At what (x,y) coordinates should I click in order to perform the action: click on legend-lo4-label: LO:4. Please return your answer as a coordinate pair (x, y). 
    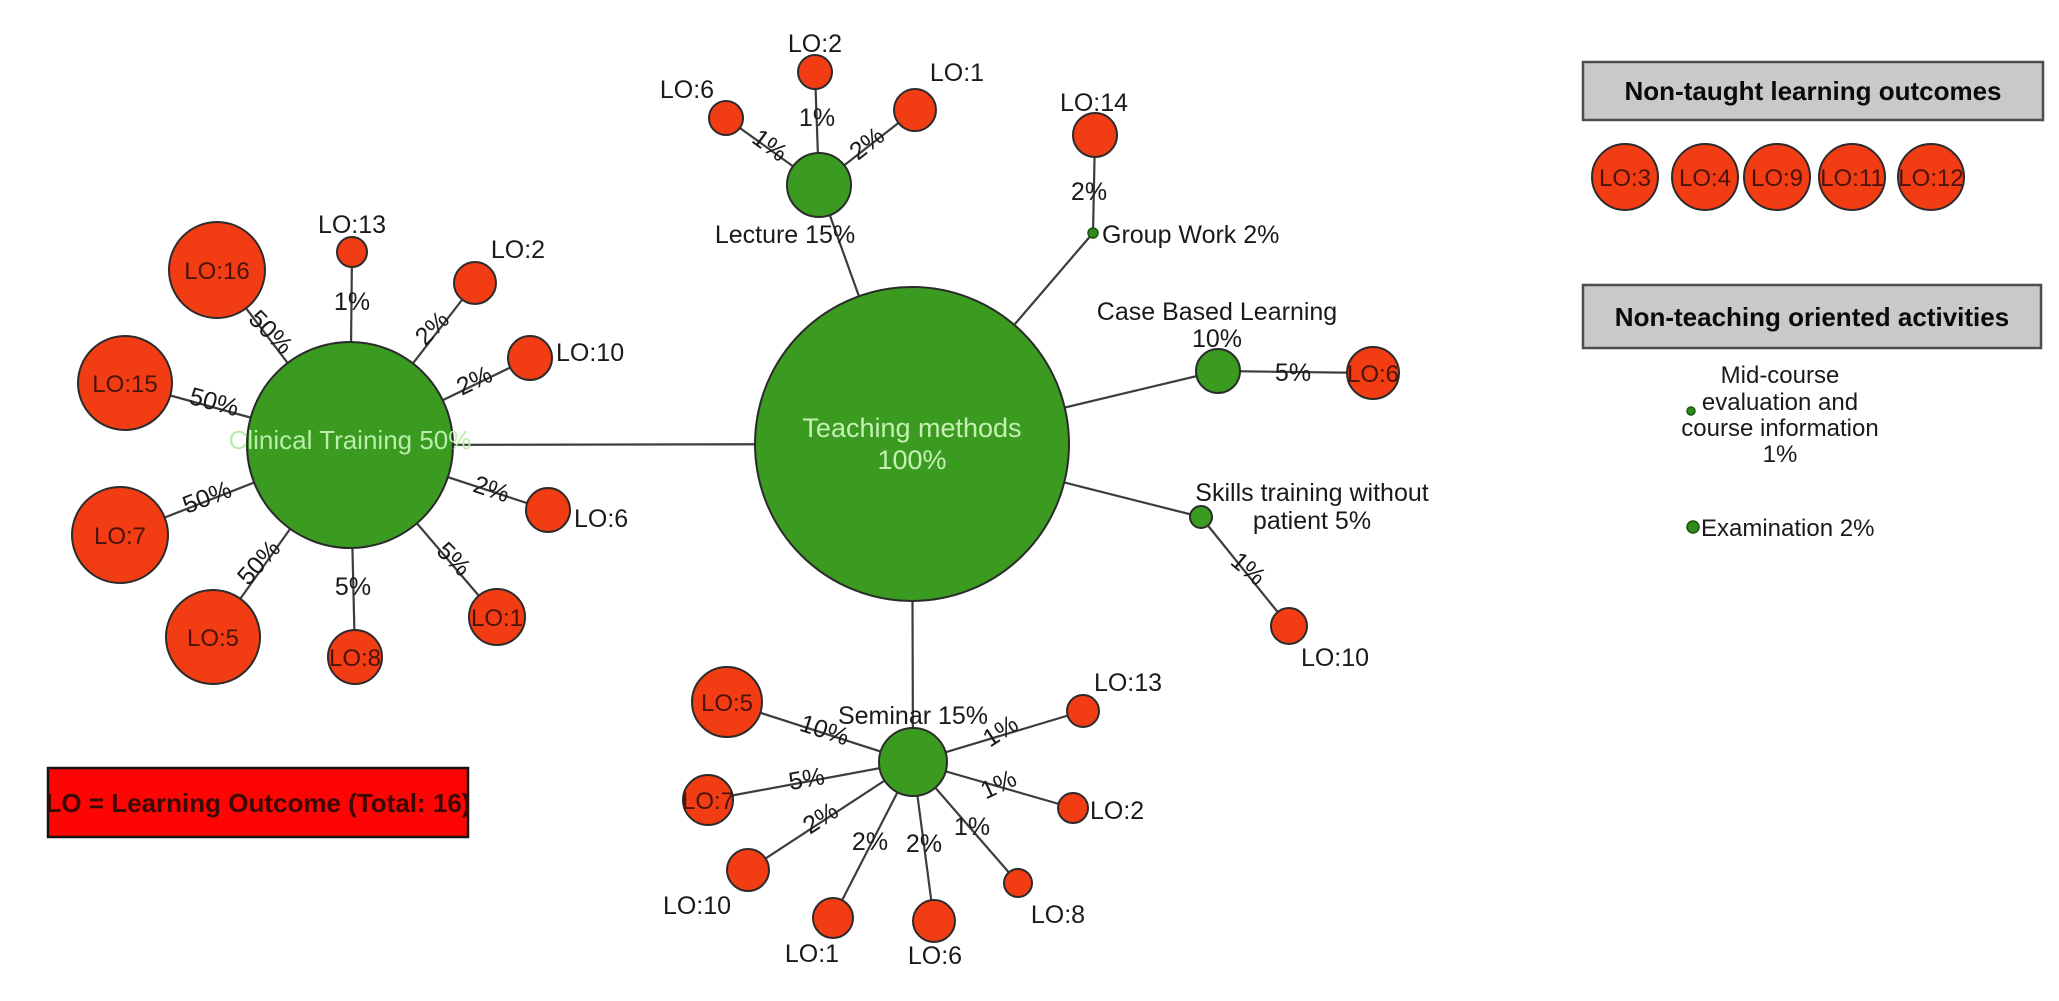
    Looking at the image, I should click on (1705, 178).